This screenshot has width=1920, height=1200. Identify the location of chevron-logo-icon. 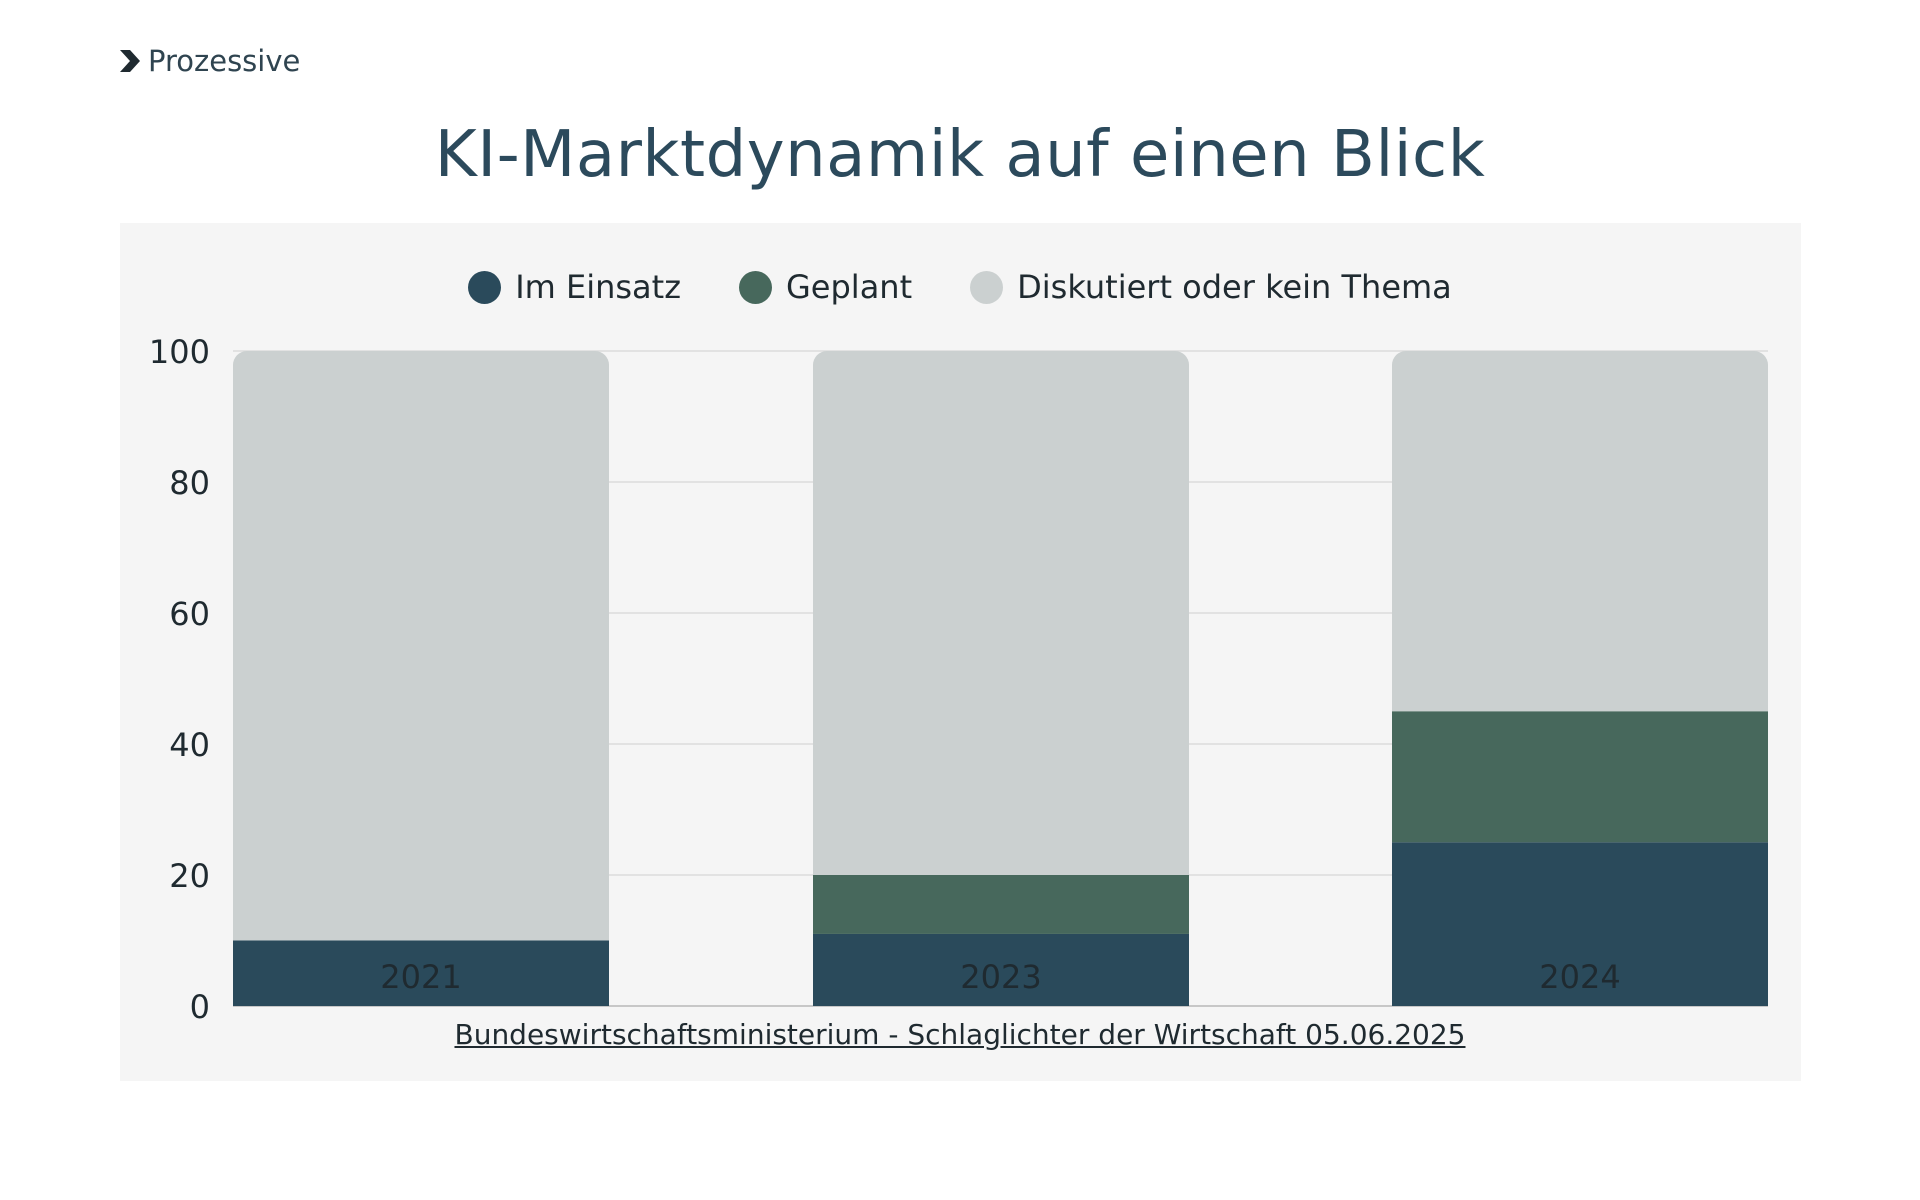
(130, 61).